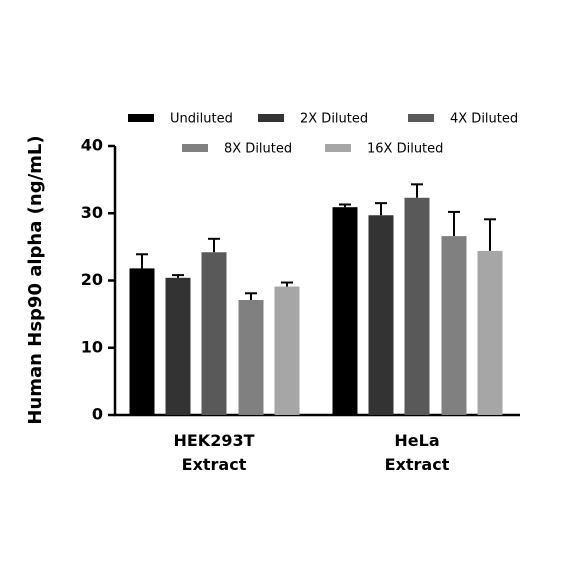 The width and height of the screenshot is (584, 584). I want to click on y-axis-label: Human Hsp90 alpha (ng/mL), so click(35, 279).